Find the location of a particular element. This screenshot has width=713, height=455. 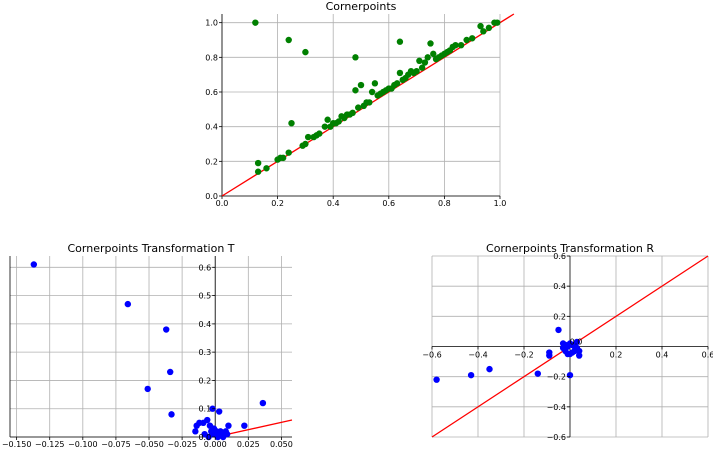

y-tick-label: 0.4 is located at coordinates (204, 324).